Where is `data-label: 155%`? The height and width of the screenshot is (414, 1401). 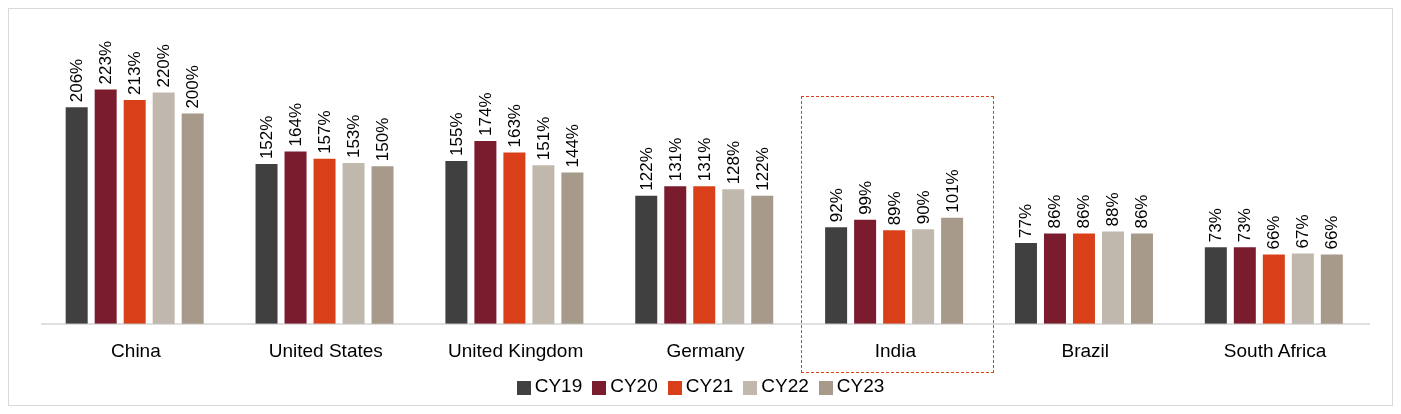 data-label: 155% is located at coordinates (456, 134).